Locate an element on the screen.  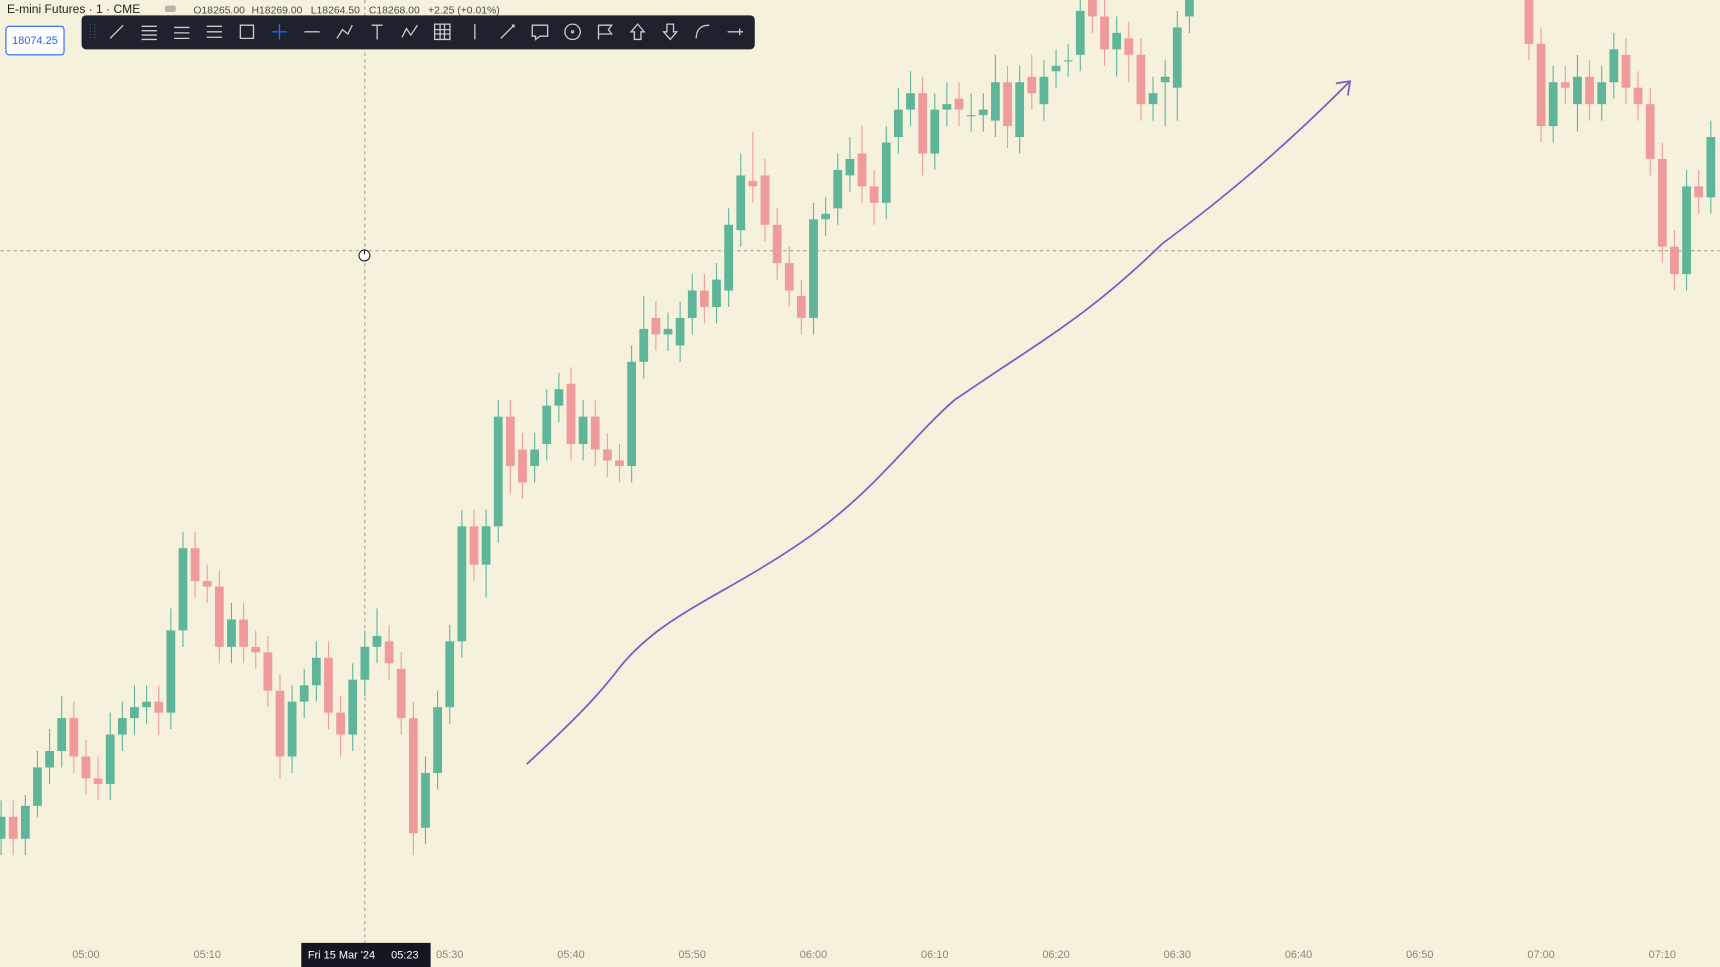
crosshair-date: Fri 15 Mar '24 is located at coordinates (341, 955).